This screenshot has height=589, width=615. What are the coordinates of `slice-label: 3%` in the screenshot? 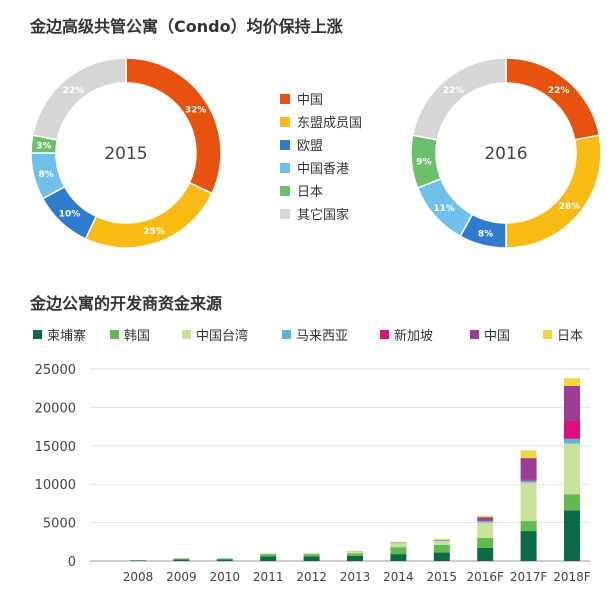 It's located at (43, 147).